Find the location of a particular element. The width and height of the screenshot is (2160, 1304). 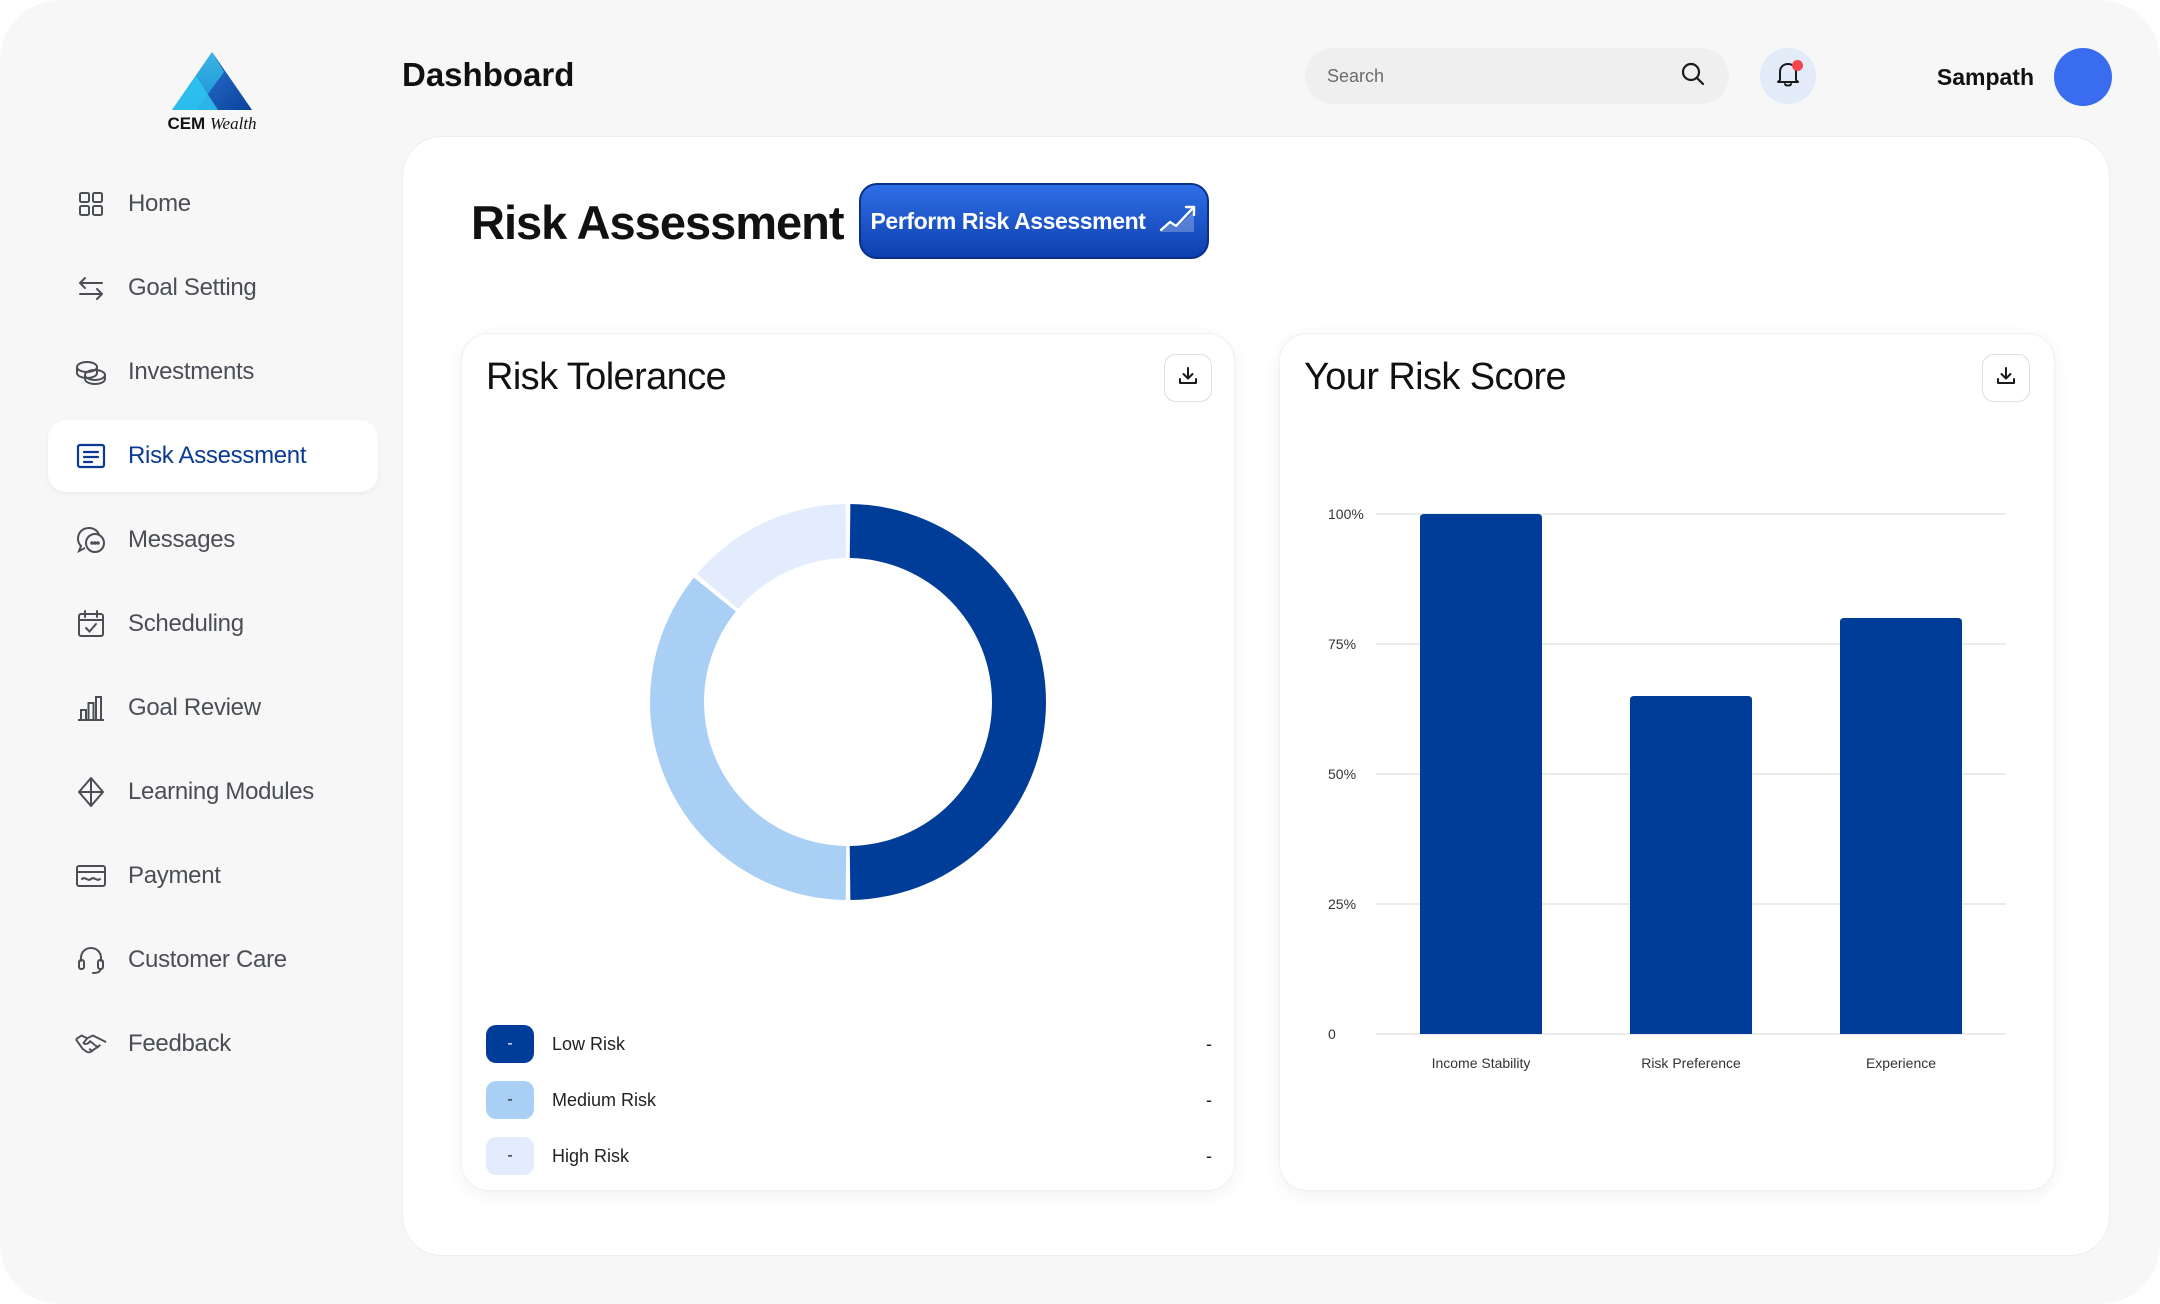

grid-icon is located at coordinates (91, 204).